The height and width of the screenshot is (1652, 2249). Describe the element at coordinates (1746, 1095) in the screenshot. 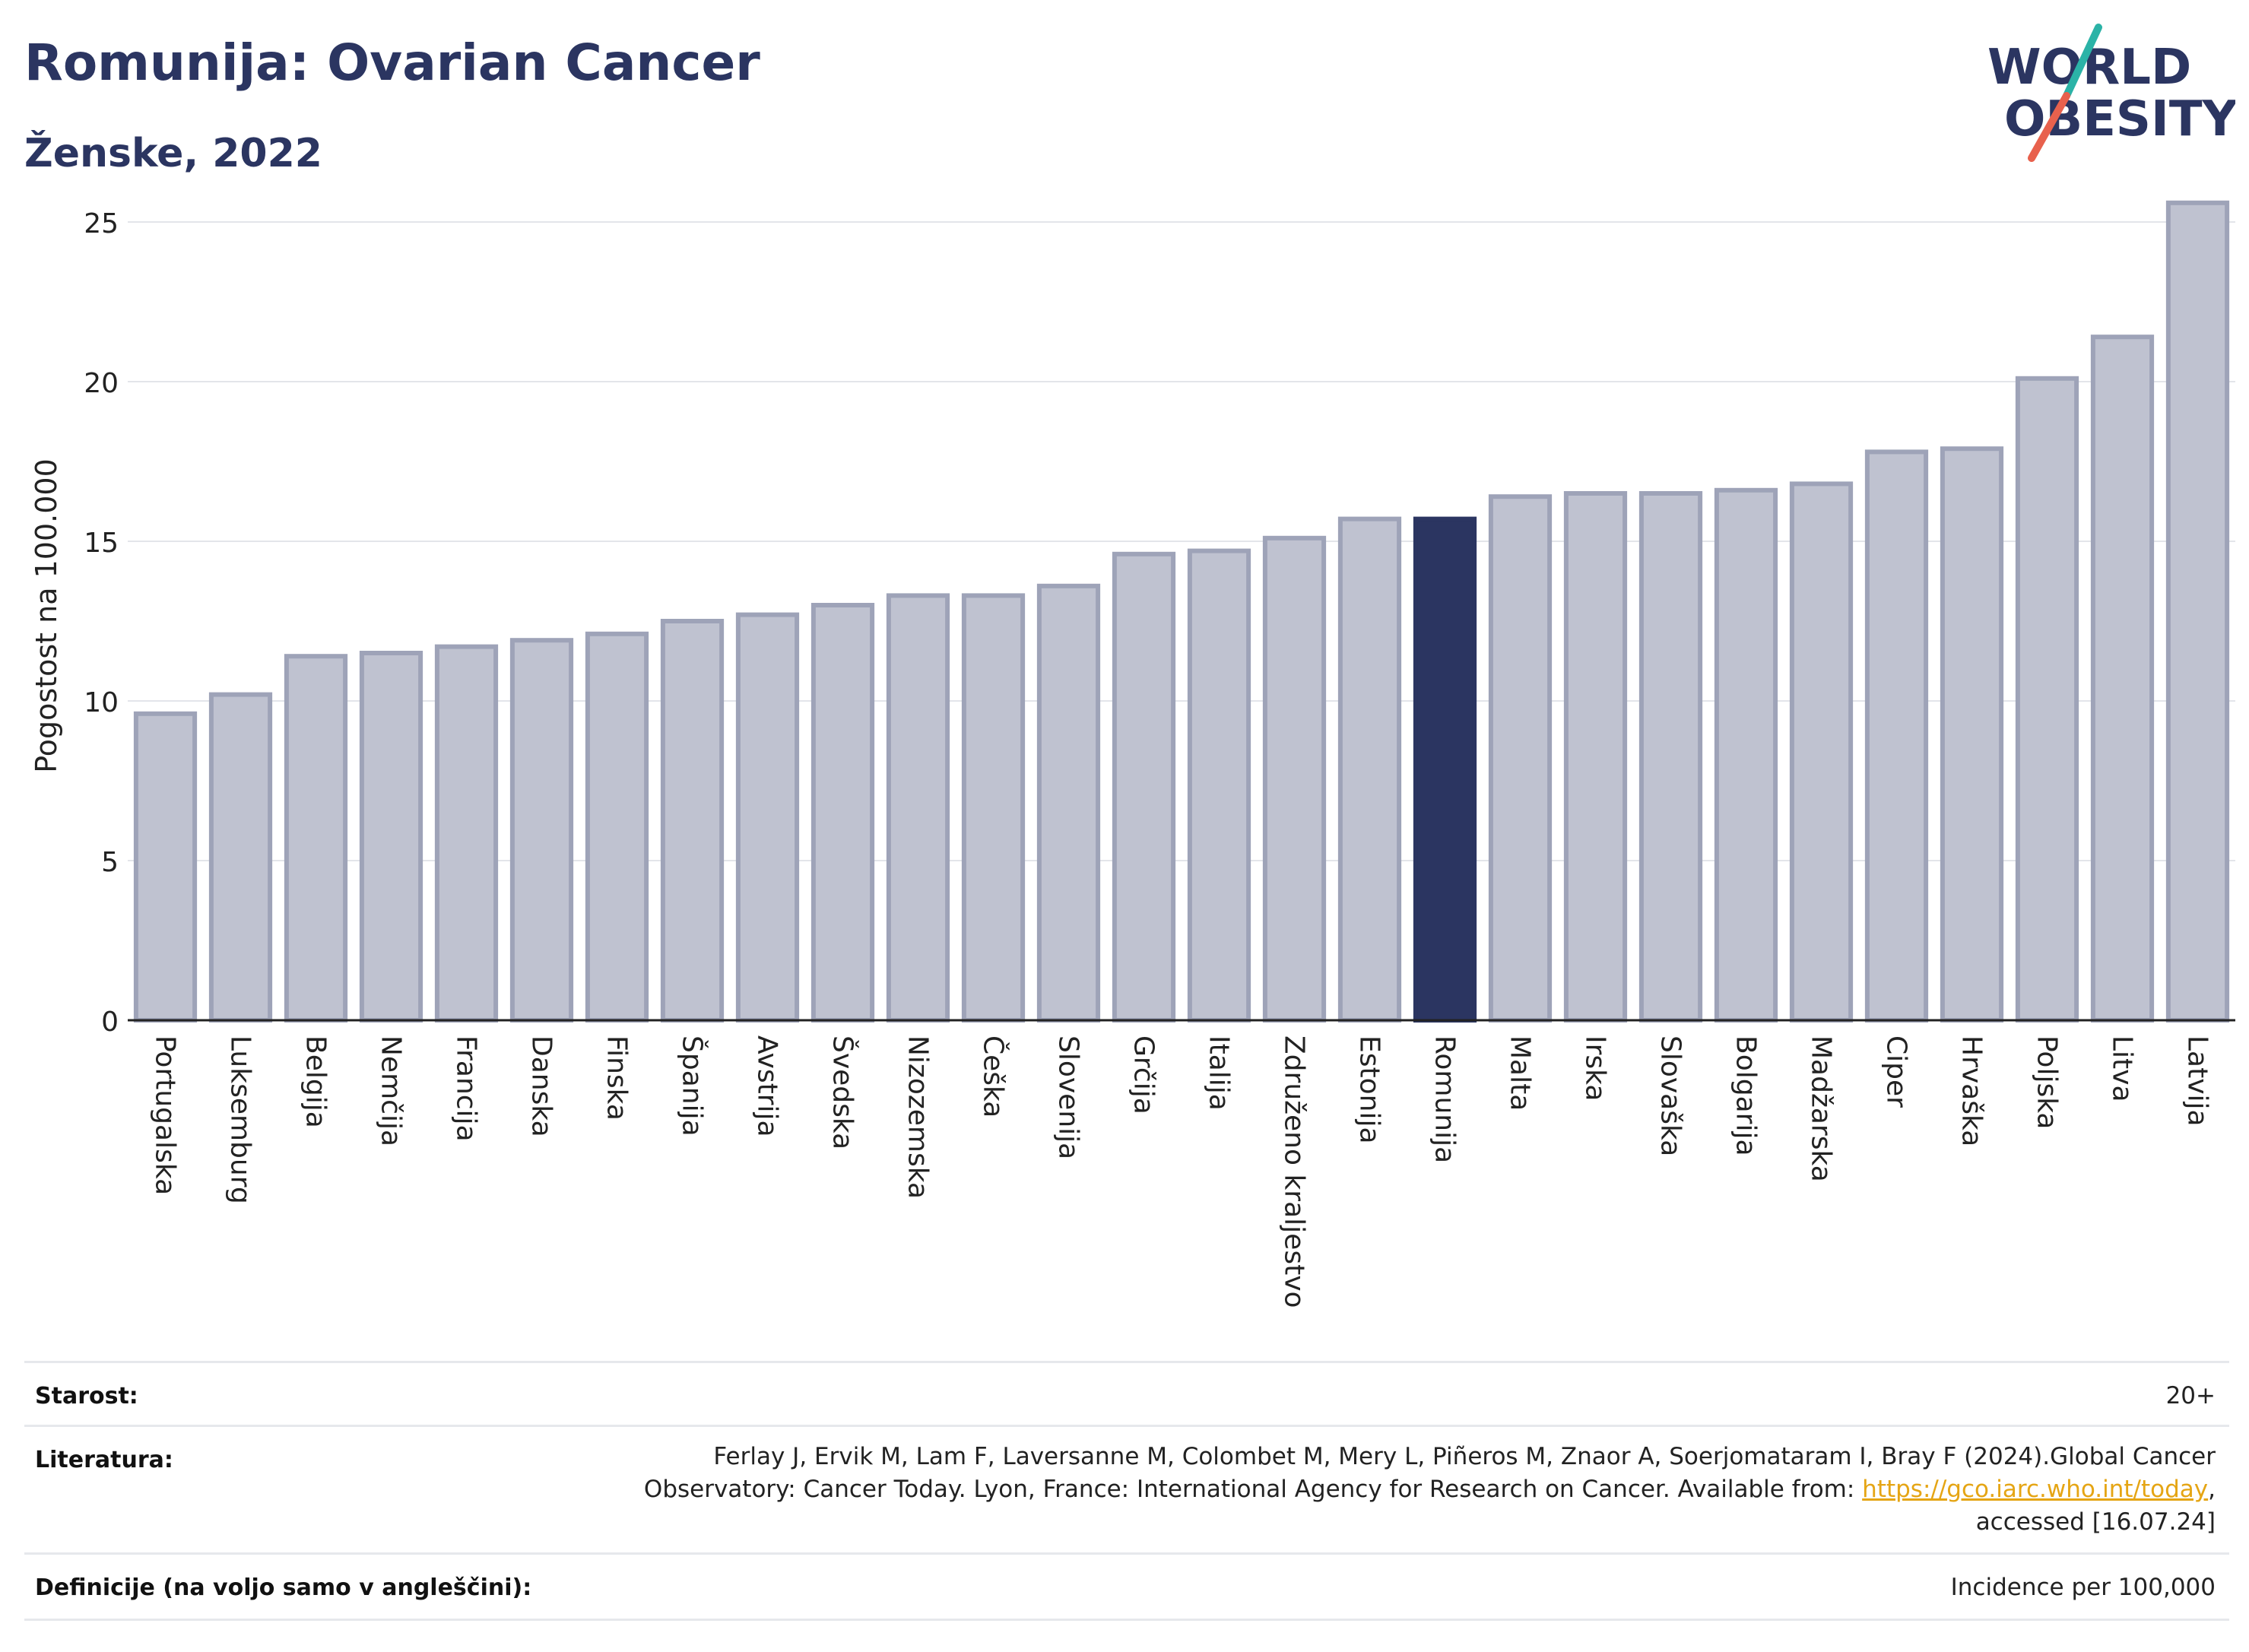

I see `x-tick-label: Bolgarija` at that location.